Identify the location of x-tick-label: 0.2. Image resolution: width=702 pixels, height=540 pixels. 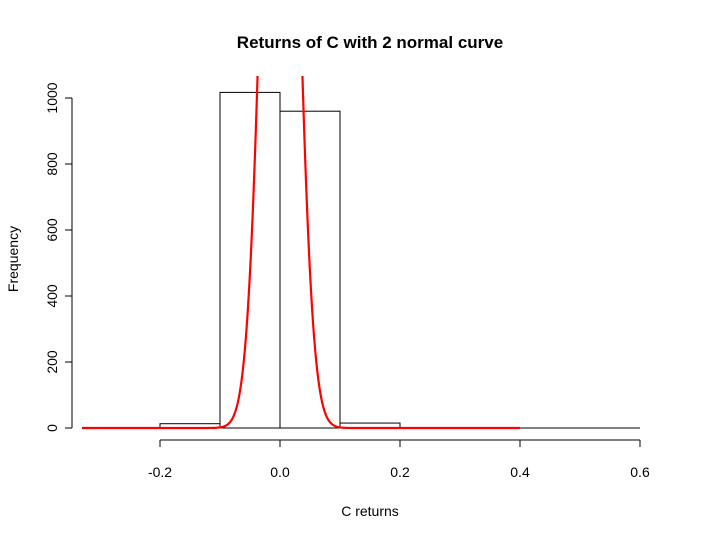
(400, 472).